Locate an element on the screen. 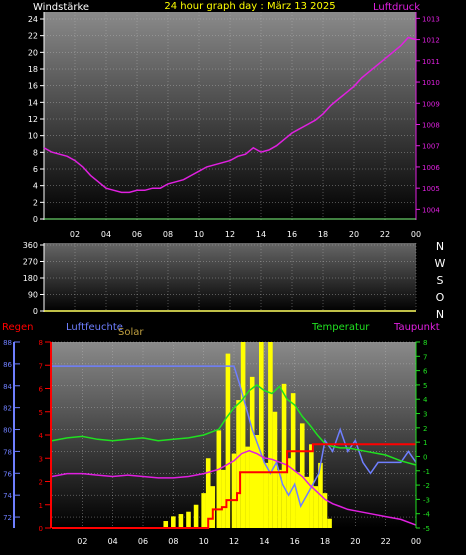  temperature-y-tick-label: 4 is located at coordinates (425, 400).